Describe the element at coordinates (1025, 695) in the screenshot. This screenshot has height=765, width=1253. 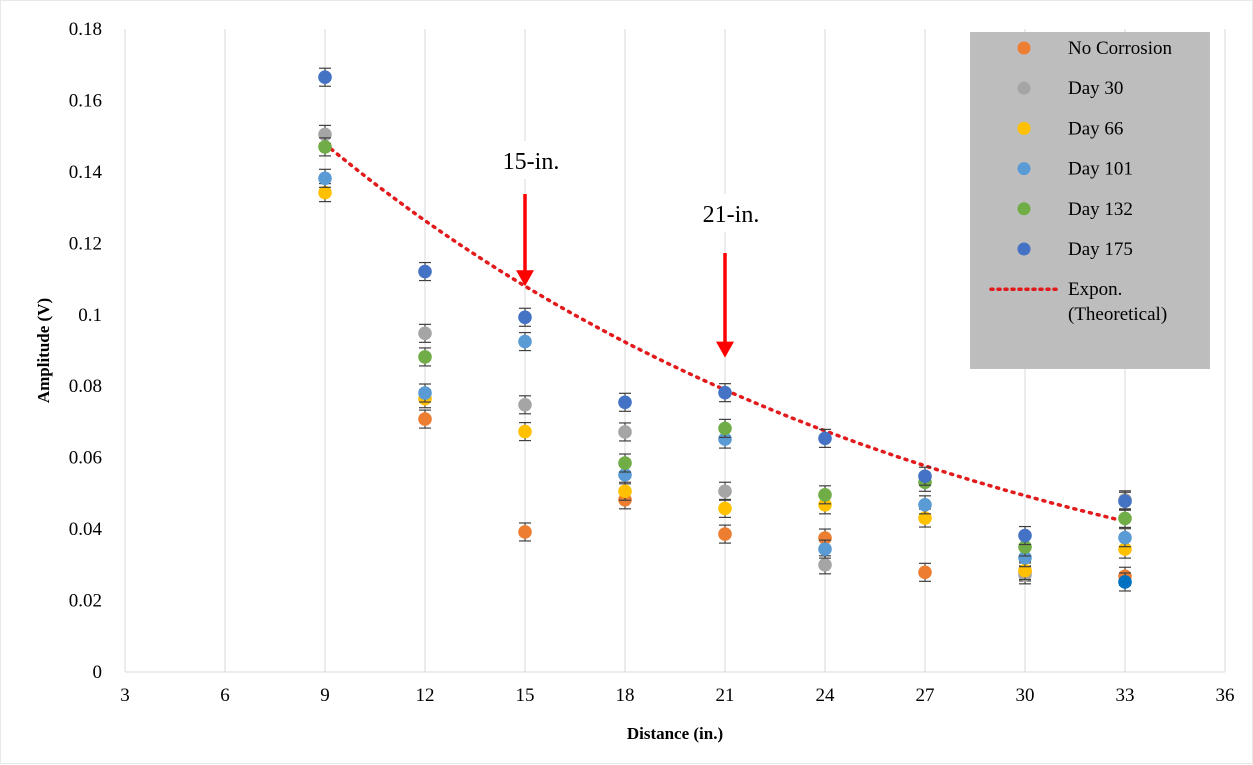
I see `x-tick-label: 30` at that location.